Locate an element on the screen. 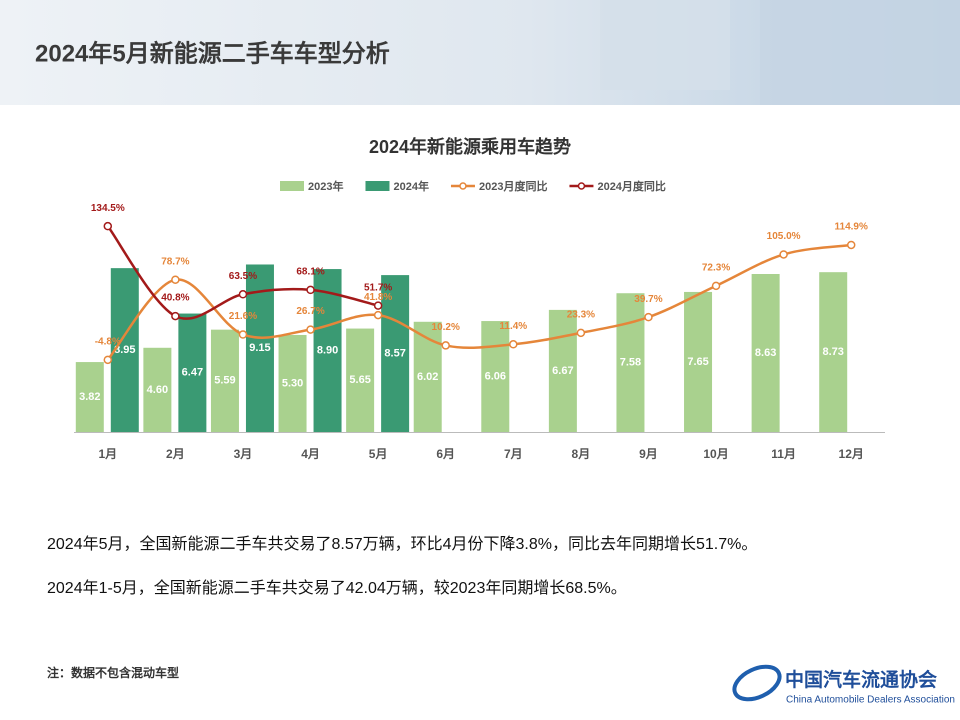 This screenshot has height=720, width=960. bar-label: 3.82 is located at coordinates (89, 397).